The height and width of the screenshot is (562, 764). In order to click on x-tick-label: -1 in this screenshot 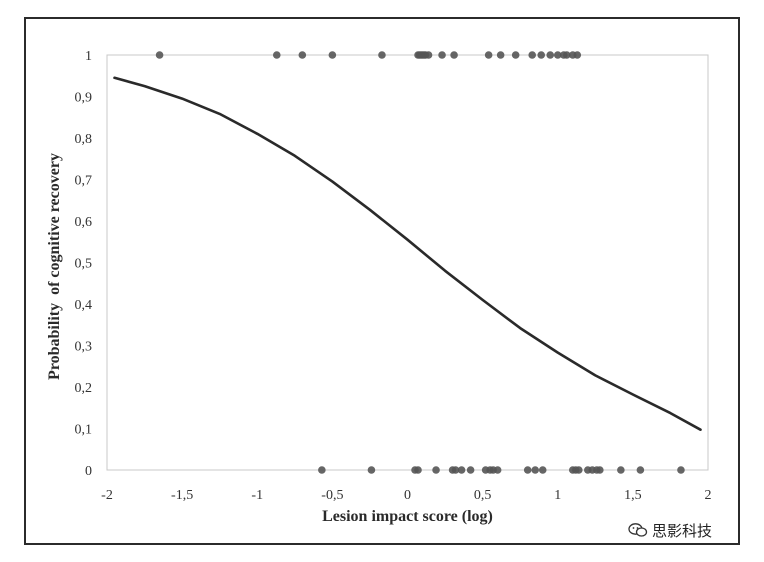, I will do `click(257, 495)`.